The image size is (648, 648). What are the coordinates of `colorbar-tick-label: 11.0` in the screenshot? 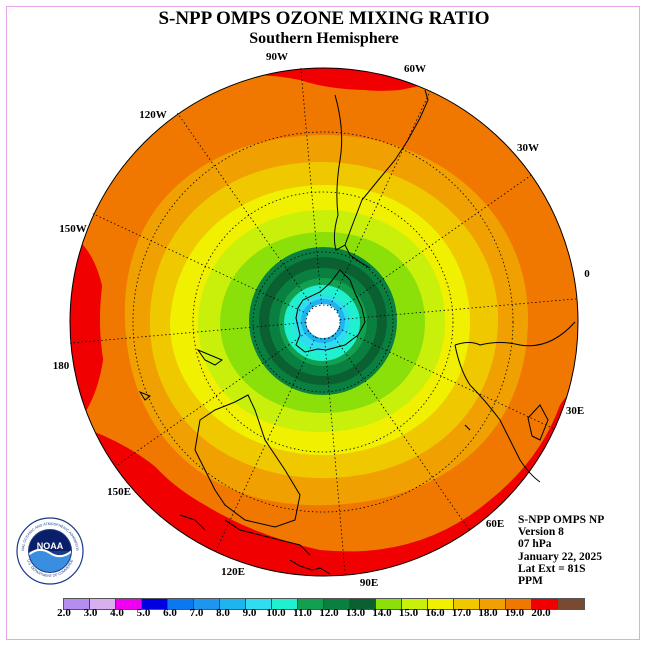 It's located at (302, 613).